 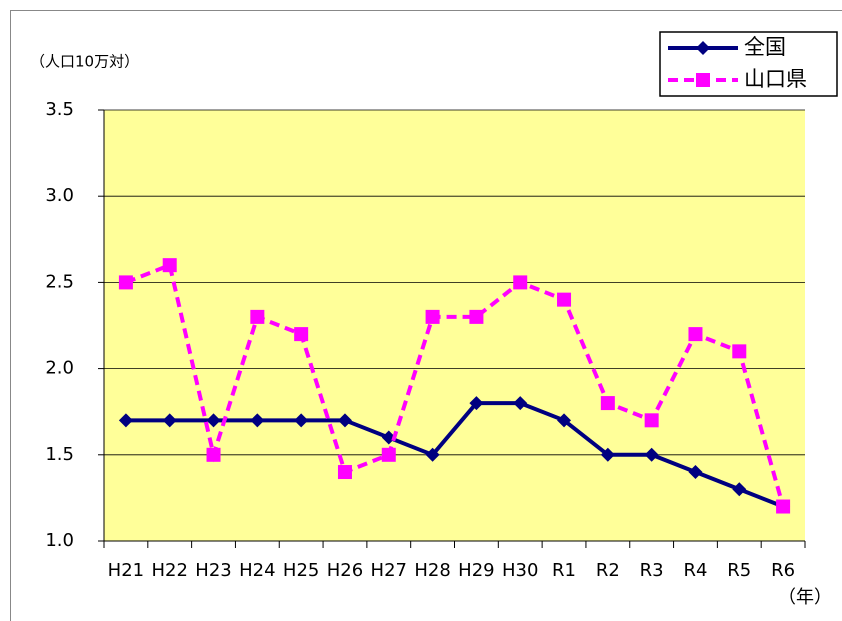 I want to click on legend-label: 全国, so click(x=765, y=47).